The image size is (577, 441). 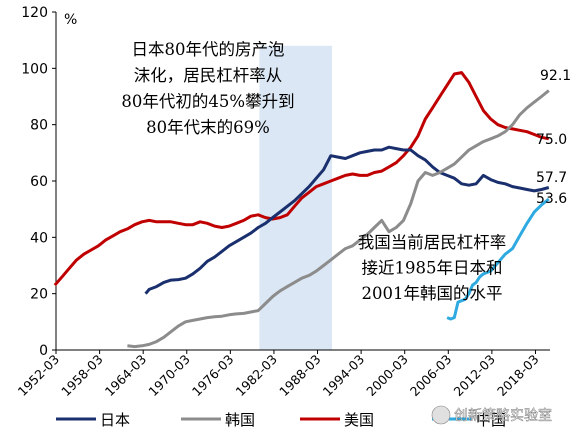 What do you see at coordinates (213, 376) in the screenshot?
I see `x-tick-label: 1976-03` at bounding box center [213, 376].